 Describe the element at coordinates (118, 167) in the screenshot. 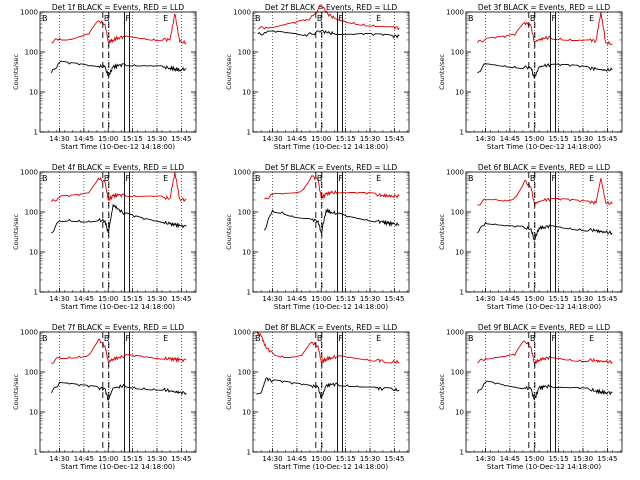

I see `panel-title: Det 4f BLACK = Events, RED = LLD` at that location.